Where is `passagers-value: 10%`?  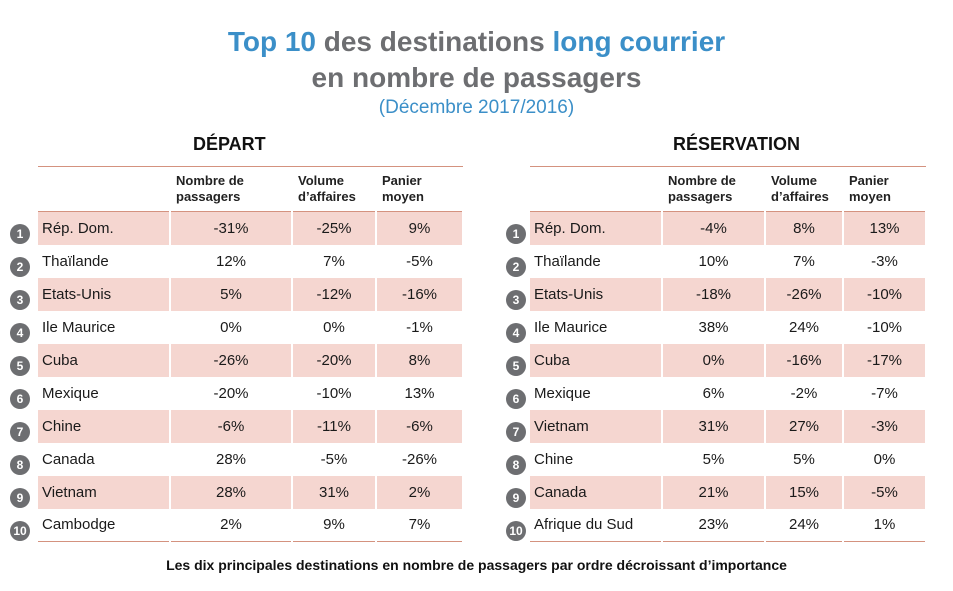
passagers-value: 10% is located at coordinates (714, 261).